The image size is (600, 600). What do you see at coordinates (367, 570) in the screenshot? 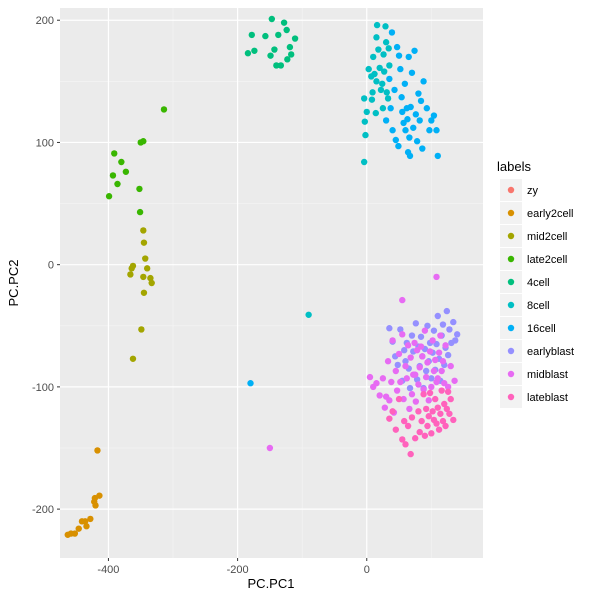
I see `x-tick-label: 0` at bounding box center [367, 570].